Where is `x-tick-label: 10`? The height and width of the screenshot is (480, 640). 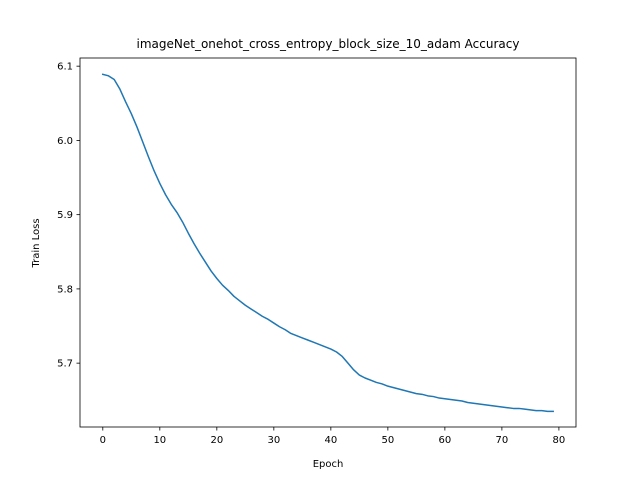
x-tick-label: 10 is located at coordinates (159, 440).